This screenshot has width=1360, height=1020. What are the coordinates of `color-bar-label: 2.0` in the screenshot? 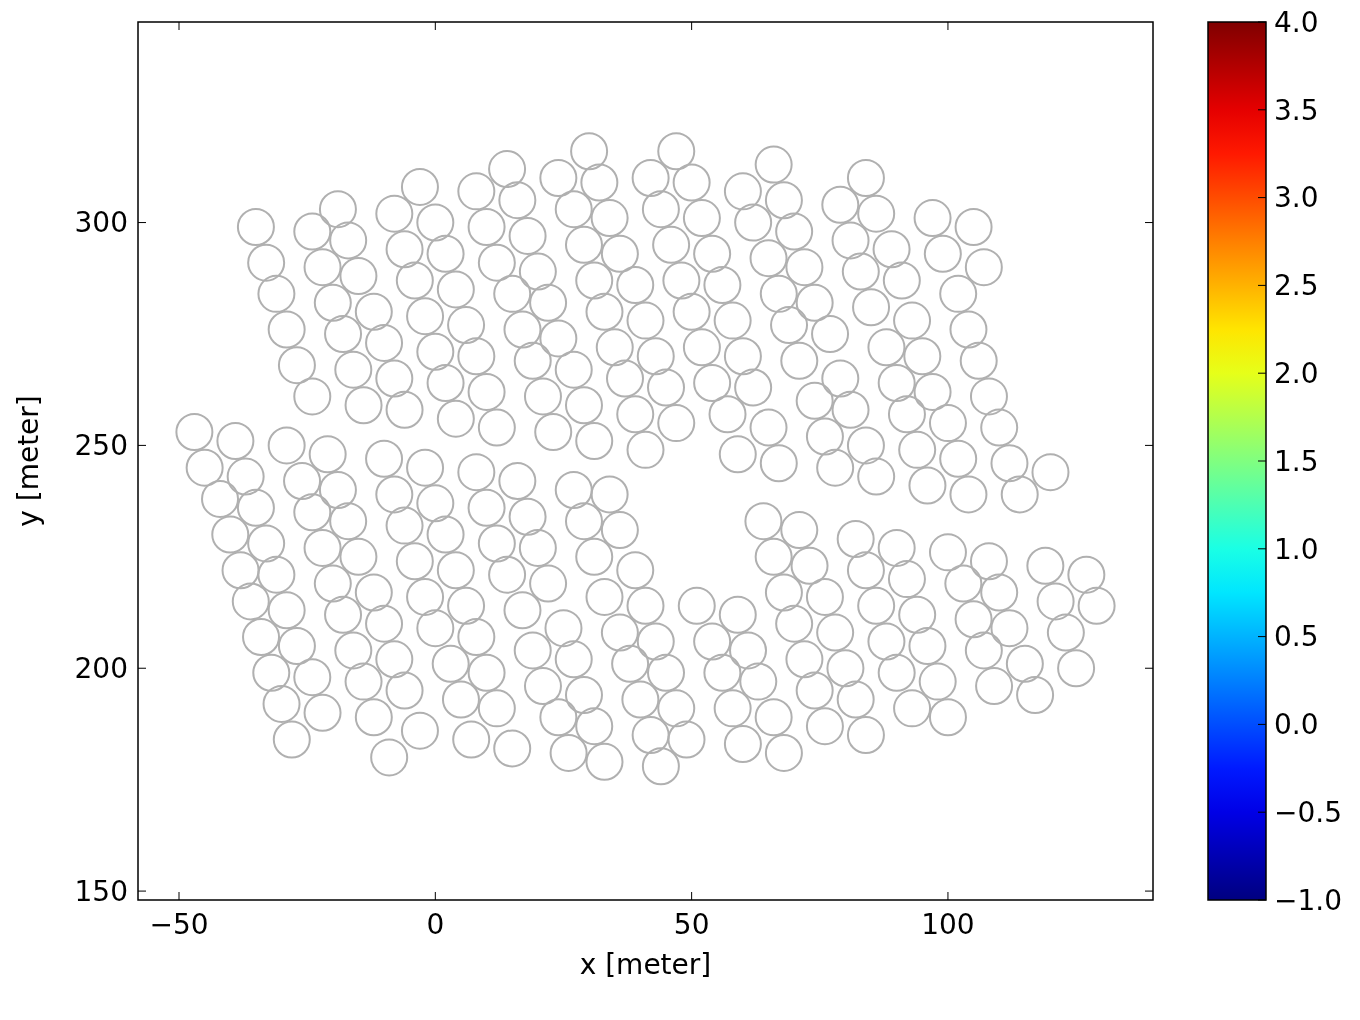 It's located at (1296, 373).